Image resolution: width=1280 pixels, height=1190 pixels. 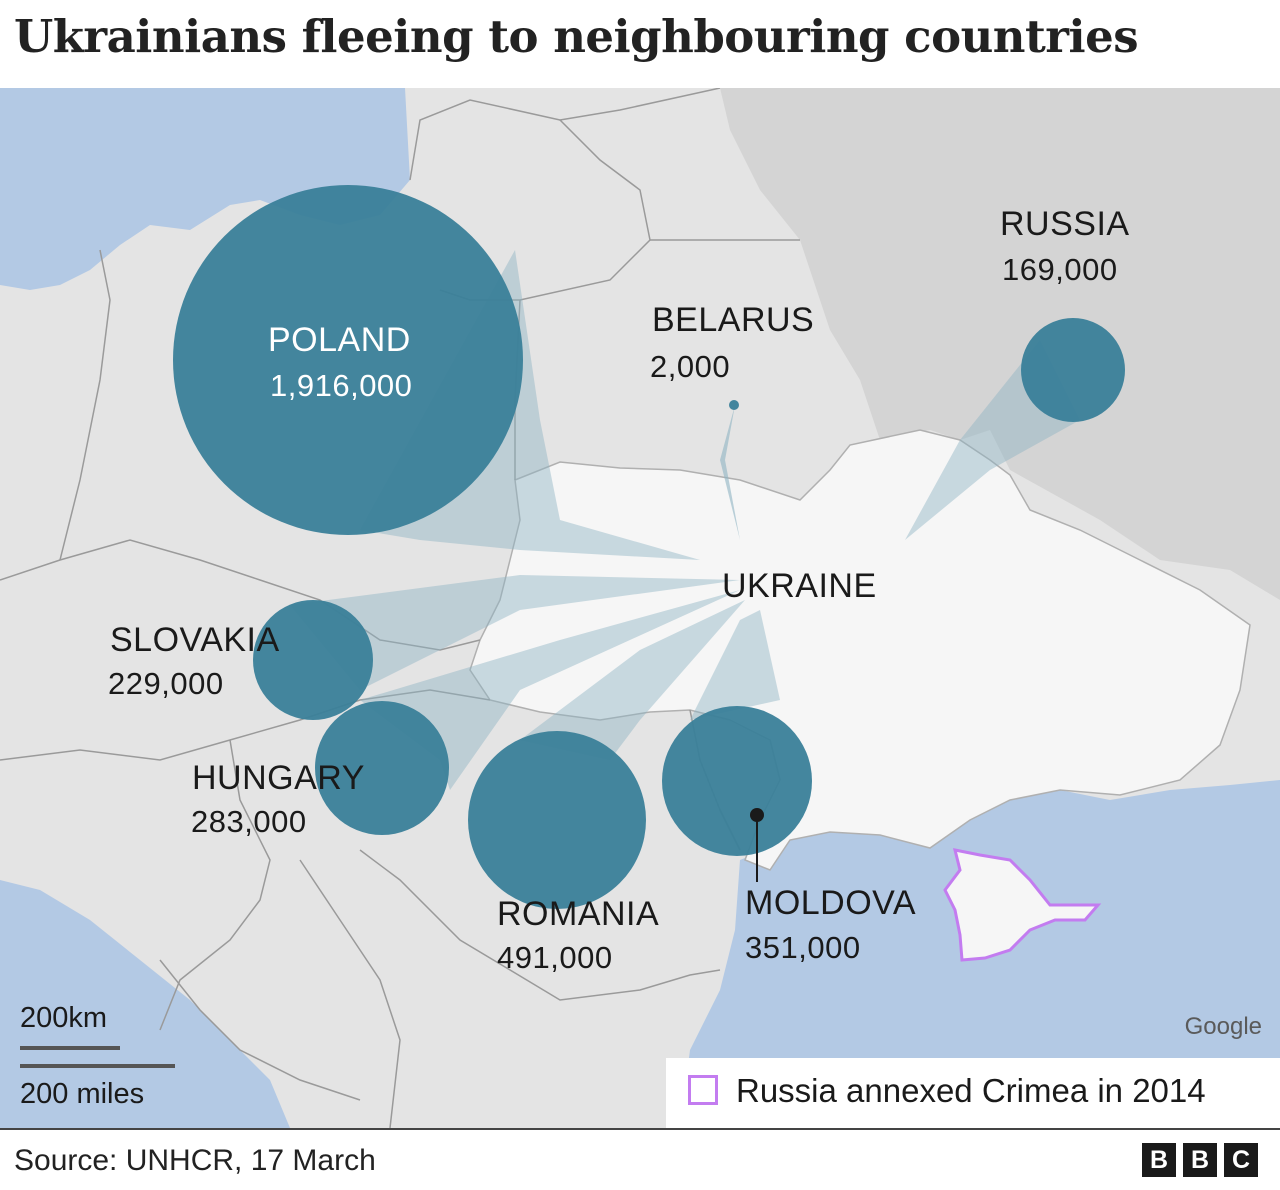 What do you see at coordinates (703, 1090) in the screenshot?
I see `crimea-swatch-icon` at bounding box center [703, 1090].